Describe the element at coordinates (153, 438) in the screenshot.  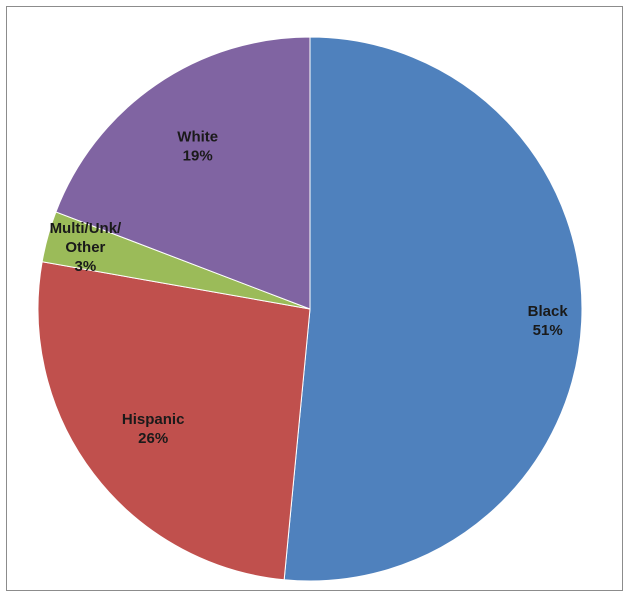
I see `slice-percent: 26%` at that location.